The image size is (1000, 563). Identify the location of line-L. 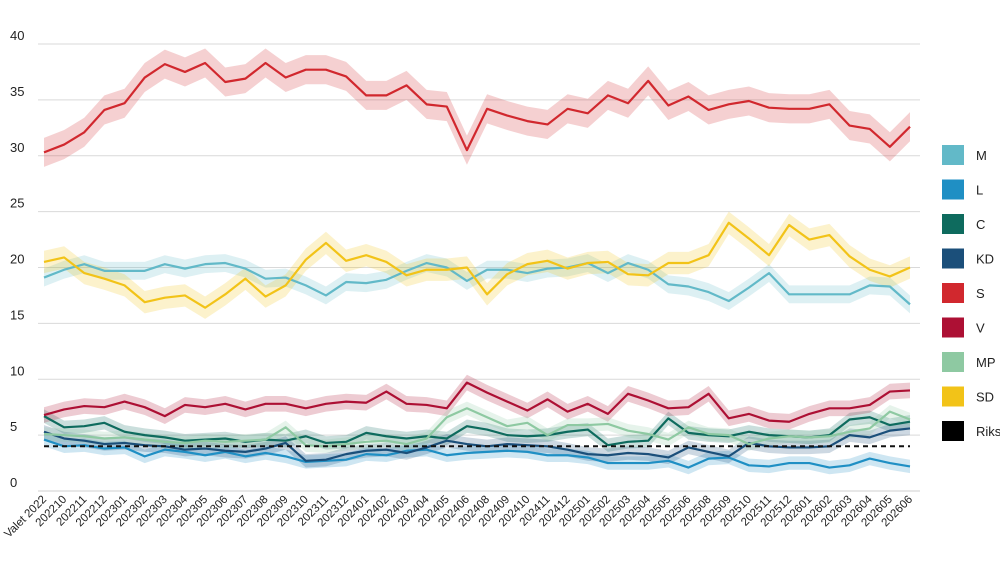
(477, 453).